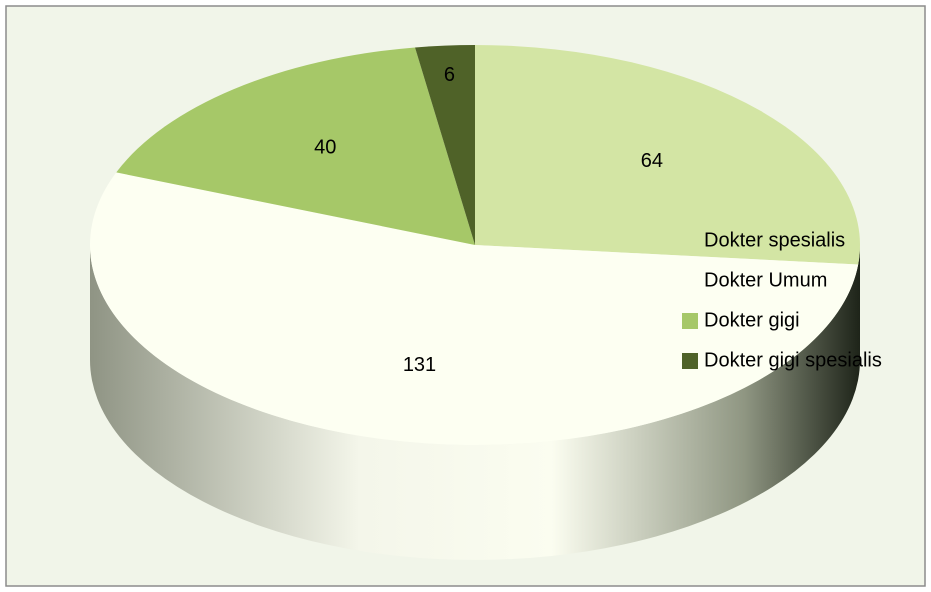 The height and width of the screenshot is (592, 931). I want to click on legend-label: Dokter gigi, so click(752, 320).